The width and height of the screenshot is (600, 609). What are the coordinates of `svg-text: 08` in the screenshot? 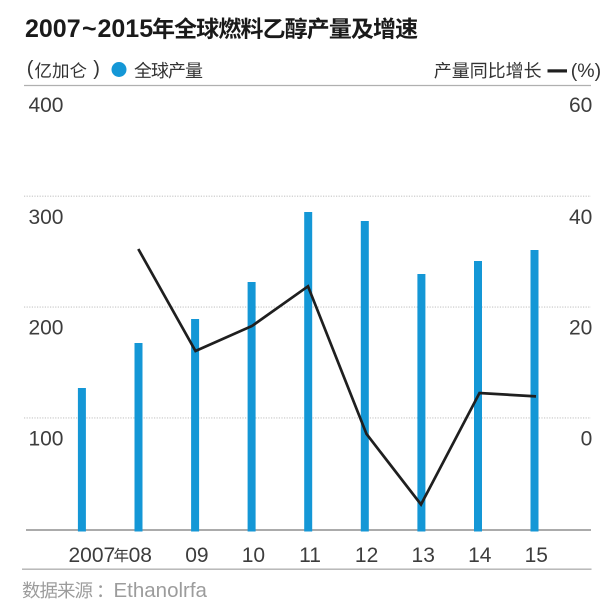 It's located at (140, 555).